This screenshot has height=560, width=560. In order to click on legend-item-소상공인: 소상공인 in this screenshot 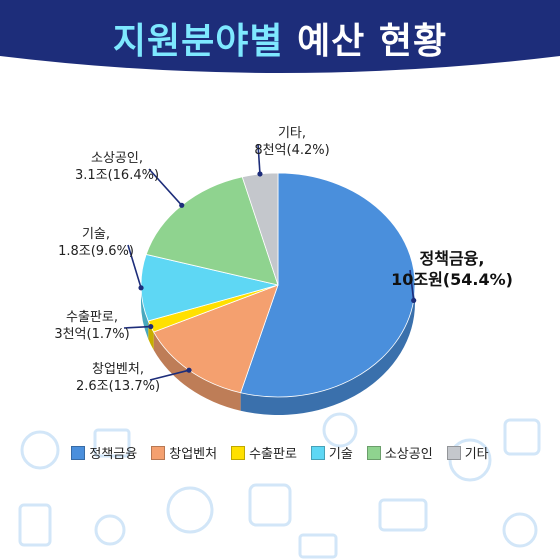, I will do `click(399, 452)`.